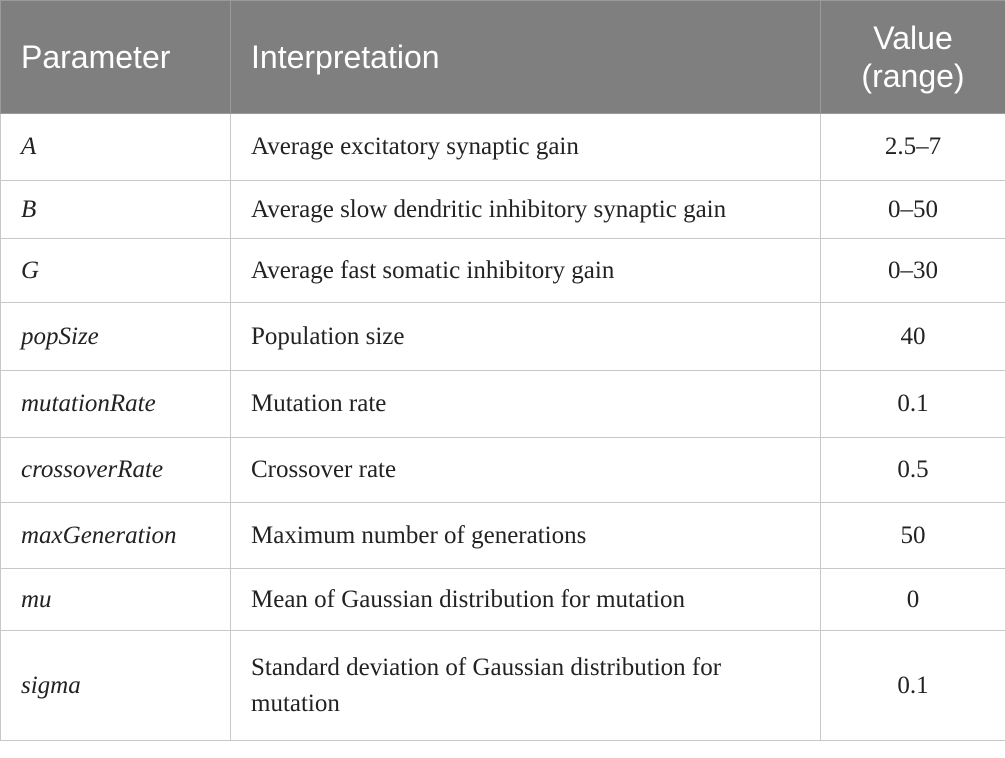 This screenshot has width=1005, height=758. What do you see at coordinates (115, 404) in the screenshot?
I see `table-cell: mutationRate` at bounding box center [115, 404].